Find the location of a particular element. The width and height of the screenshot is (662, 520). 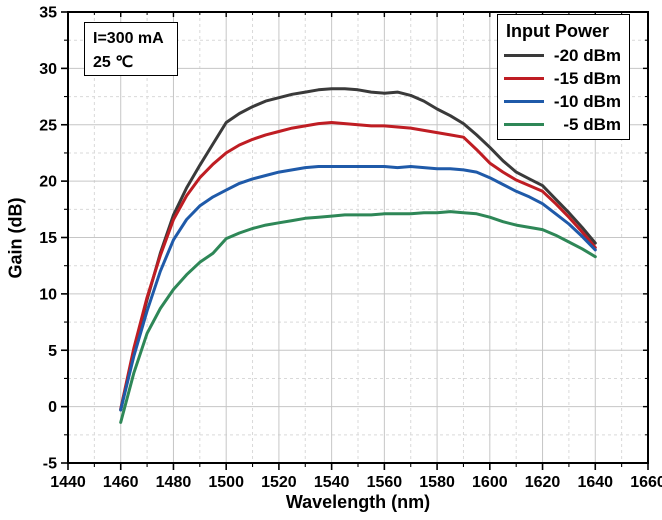

x-tick-label: 1480 is located at coordinates (174, 482).